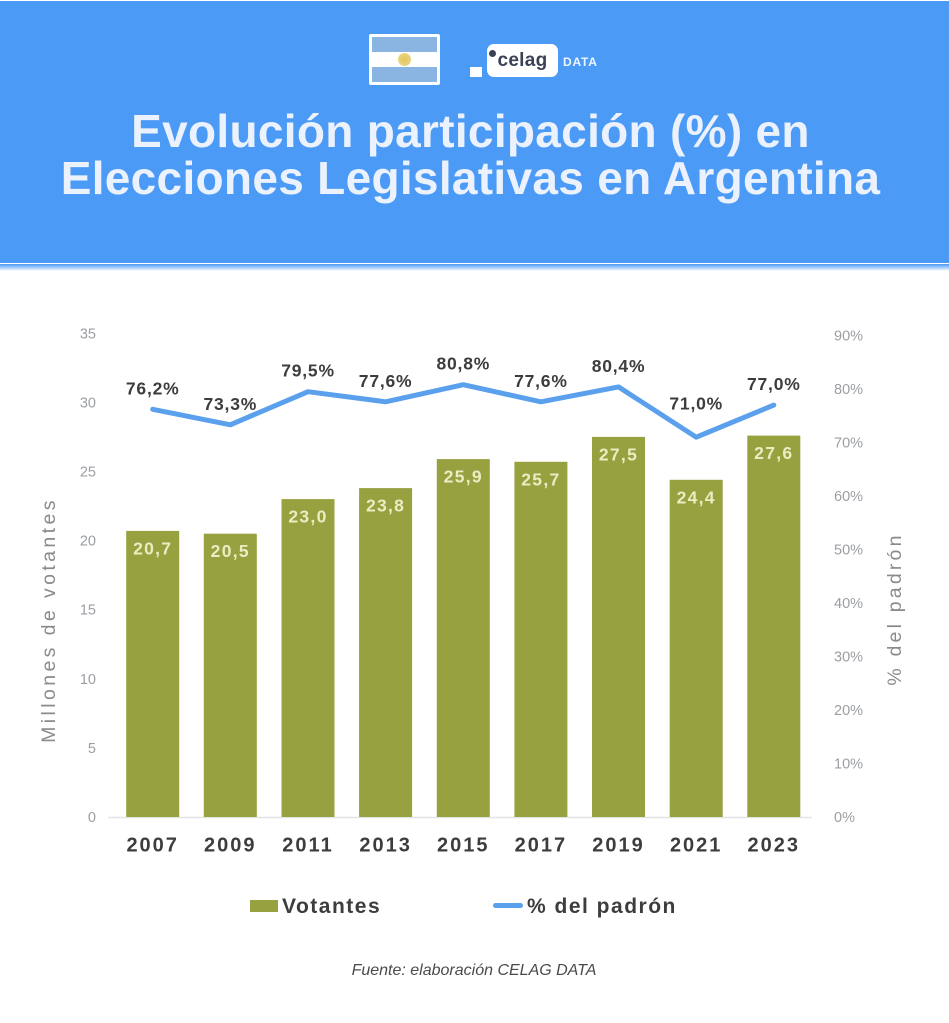 Image resolution: width=949 pixels, height=1023 pixels. I want to click on svg-text: 2009, so click(230, 846).